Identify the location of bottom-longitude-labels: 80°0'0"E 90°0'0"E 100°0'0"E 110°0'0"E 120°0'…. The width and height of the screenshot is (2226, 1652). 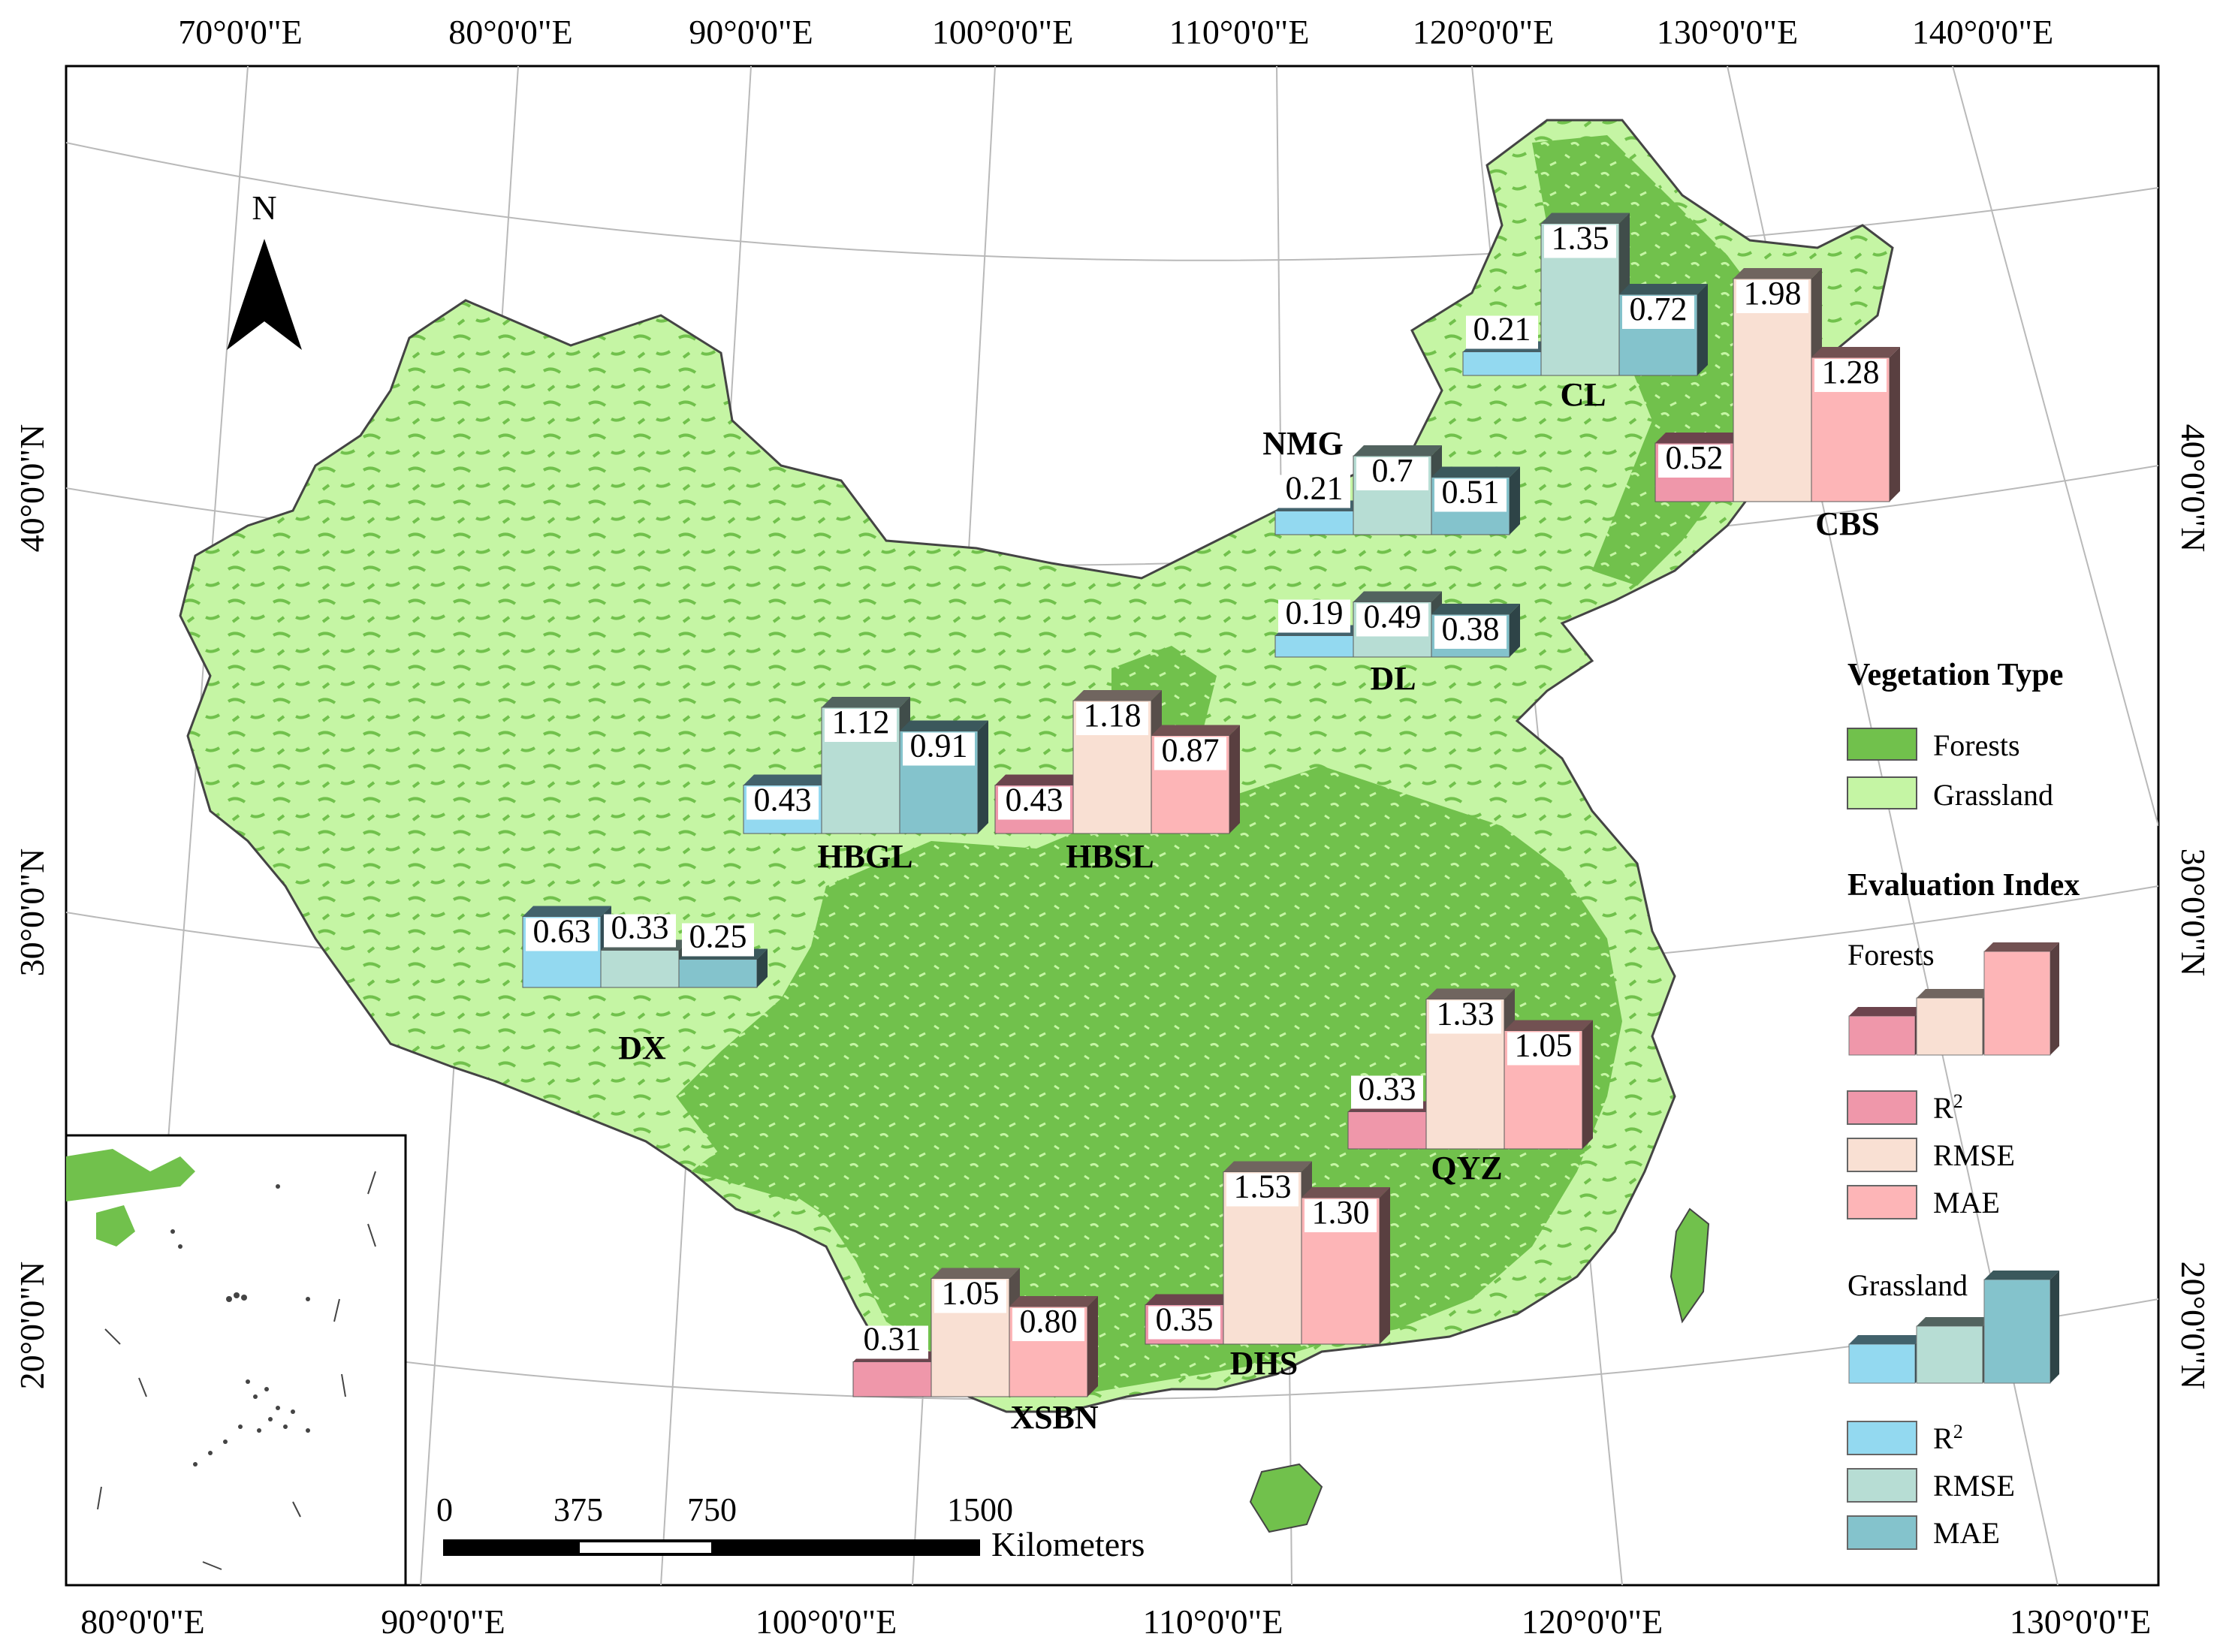
(1115, 1621).